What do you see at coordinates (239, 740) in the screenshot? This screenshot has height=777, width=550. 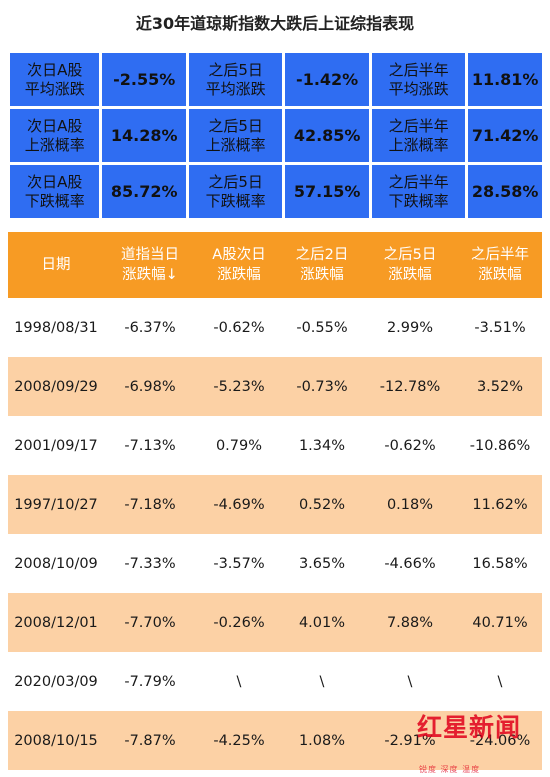 I see `table-cell-value: -4.25%` at bounding box center [239, 740].